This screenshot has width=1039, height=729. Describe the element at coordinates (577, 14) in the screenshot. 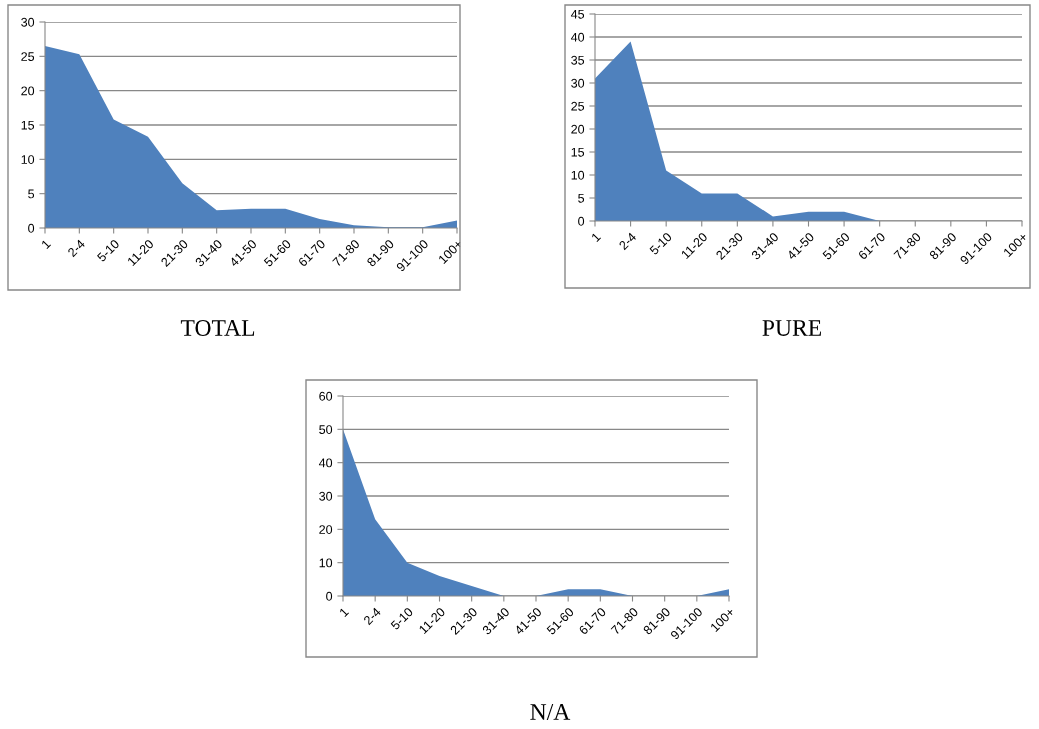

I see `y-tick-label: 45` at that location.